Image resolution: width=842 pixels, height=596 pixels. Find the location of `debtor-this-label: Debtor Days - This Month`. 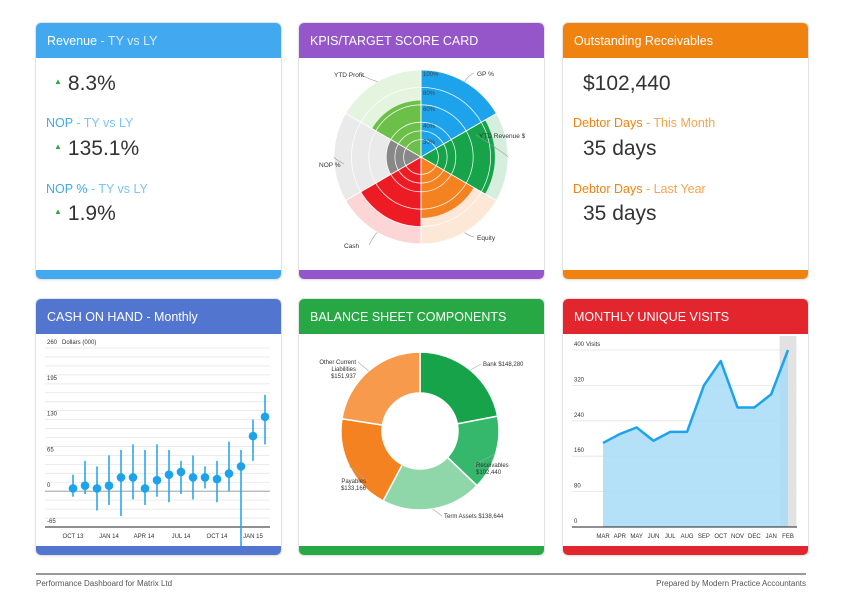

debtor-this-label: Debtor Days - This Month is located at coordinates (644, 123).